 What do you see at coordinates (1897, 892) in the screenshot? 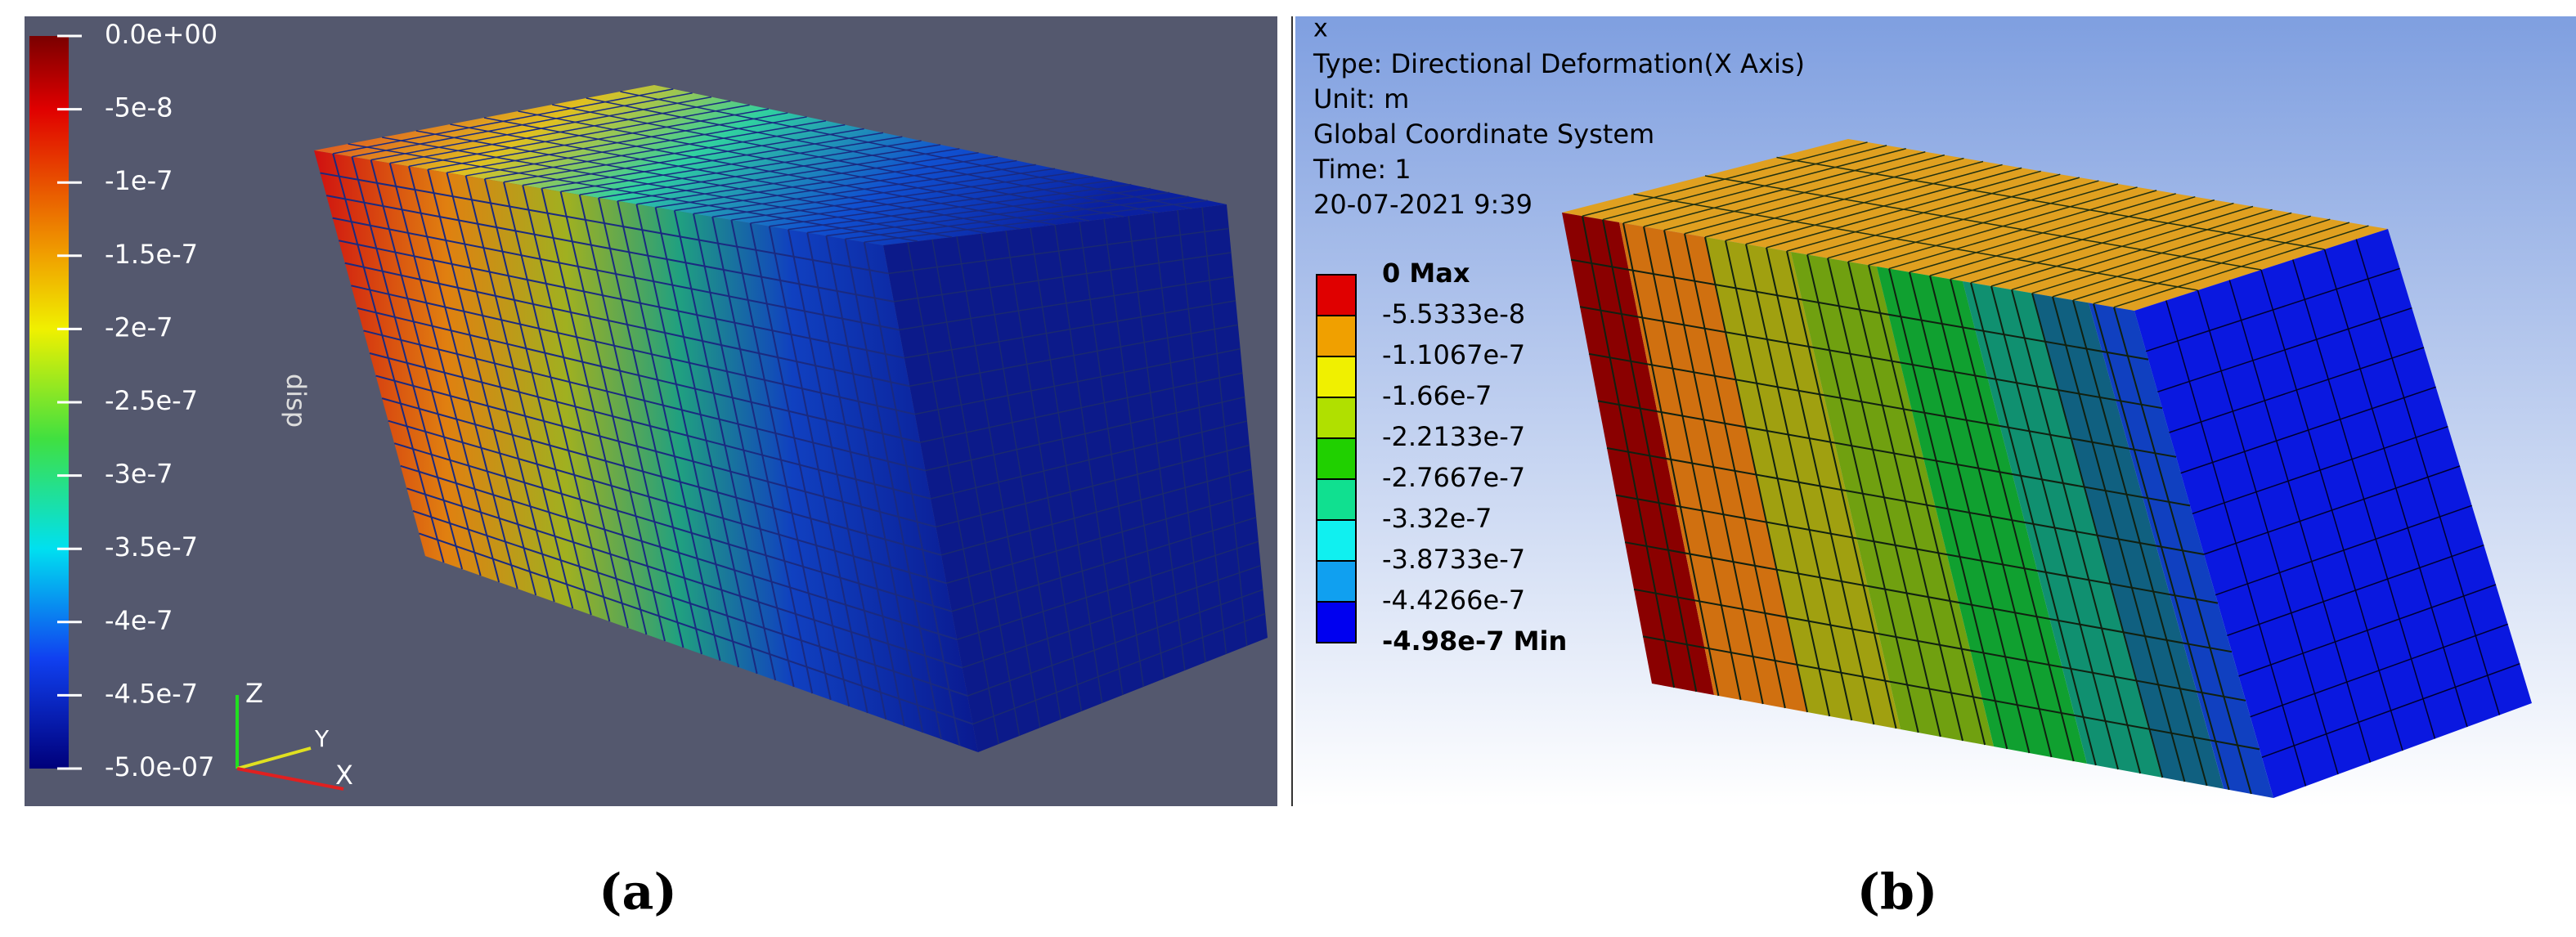
I see `caption-b: (b)` at bounding box center [1897, 892].